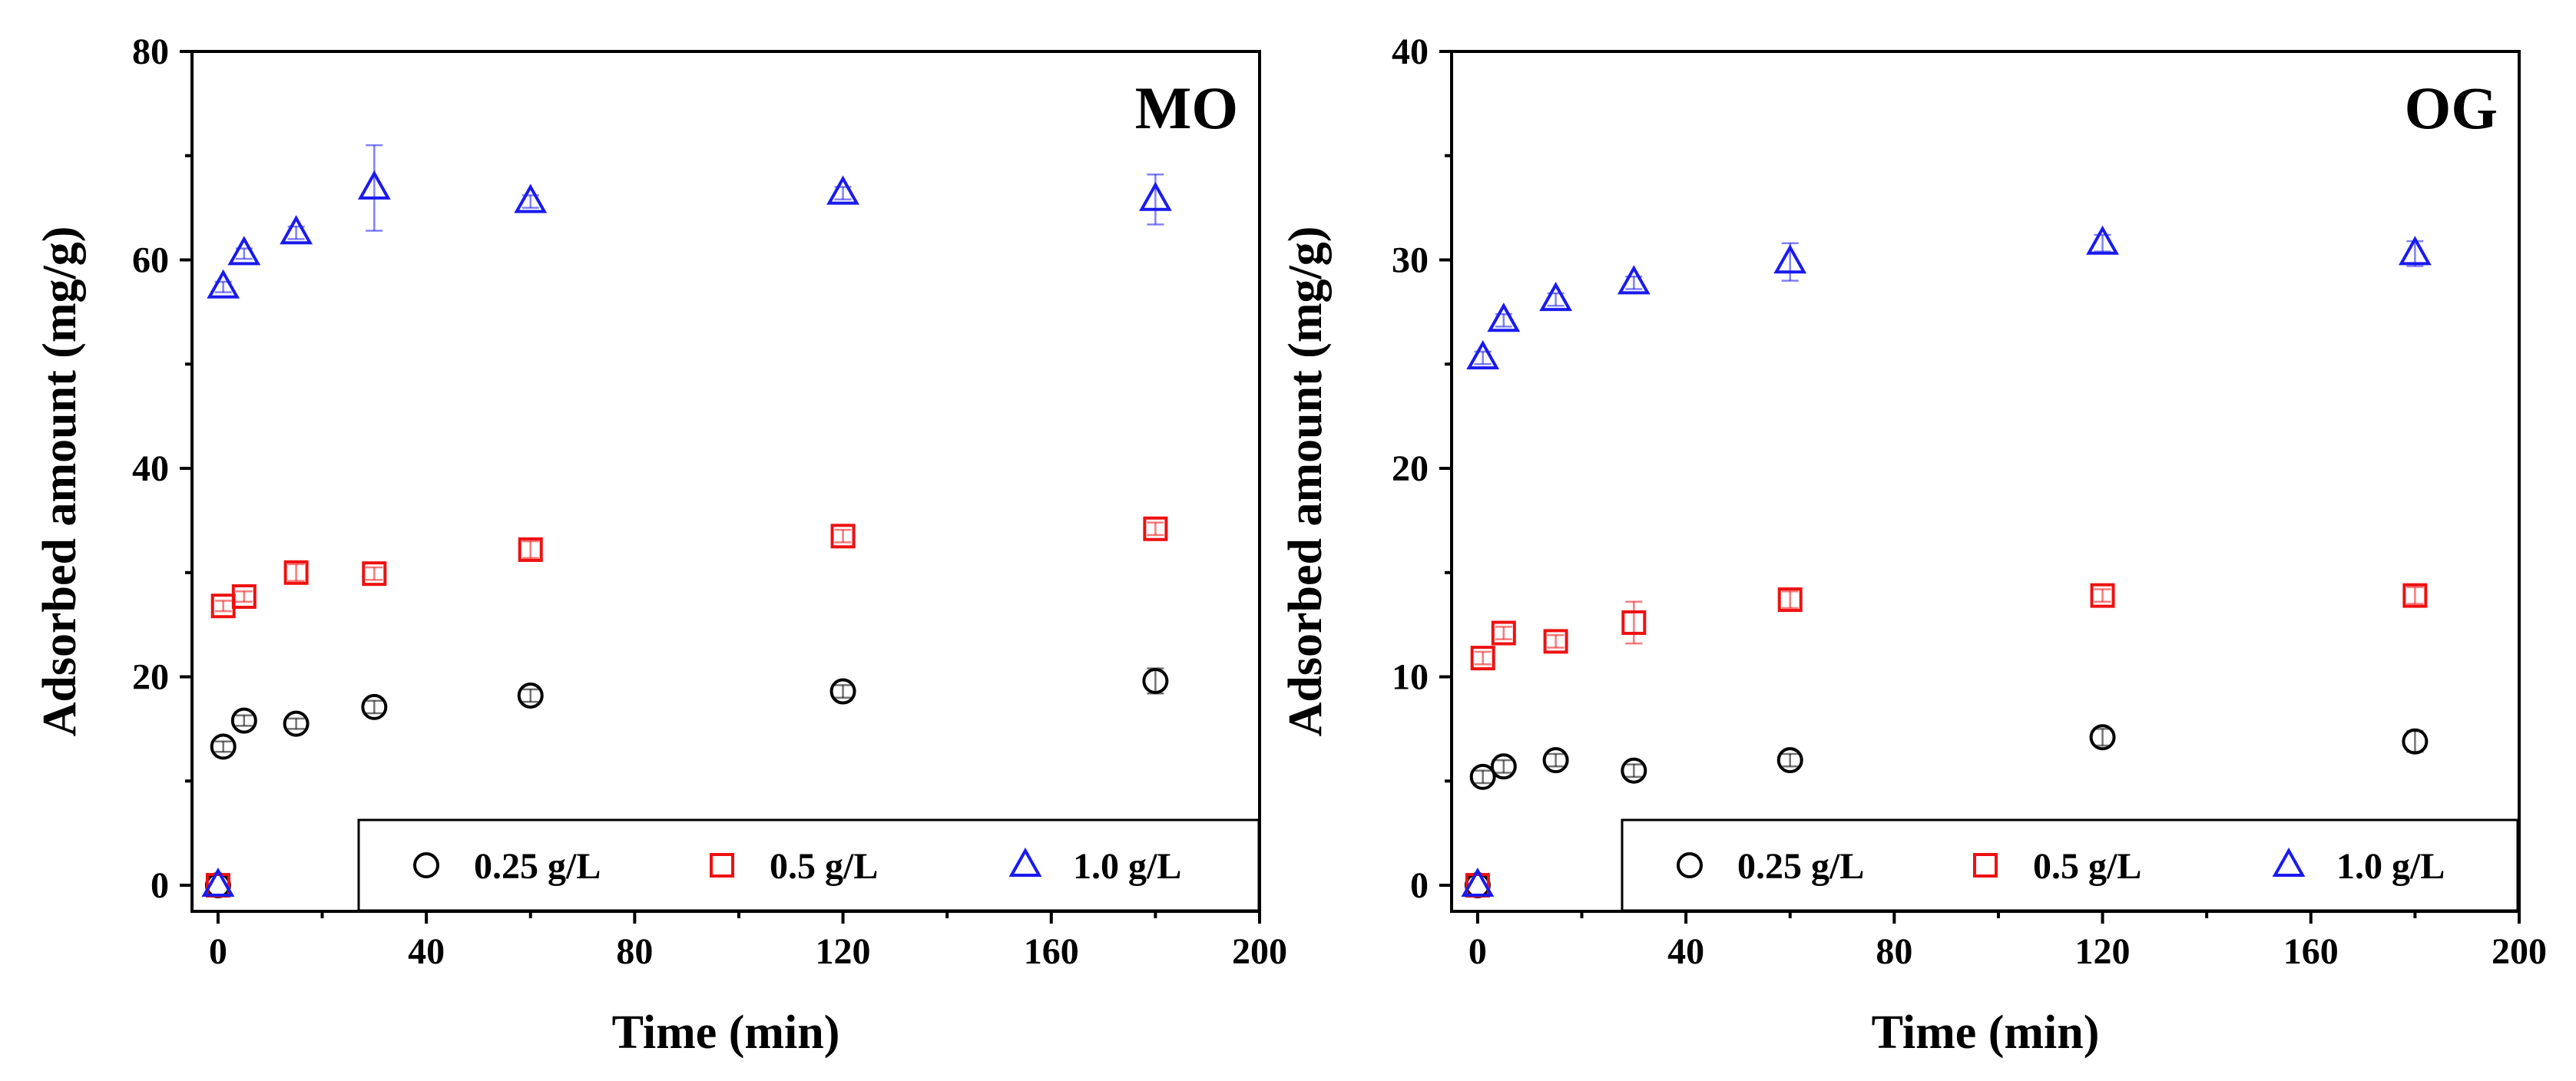  I want to click on y-tick-label: 10, so click(1410, 677).